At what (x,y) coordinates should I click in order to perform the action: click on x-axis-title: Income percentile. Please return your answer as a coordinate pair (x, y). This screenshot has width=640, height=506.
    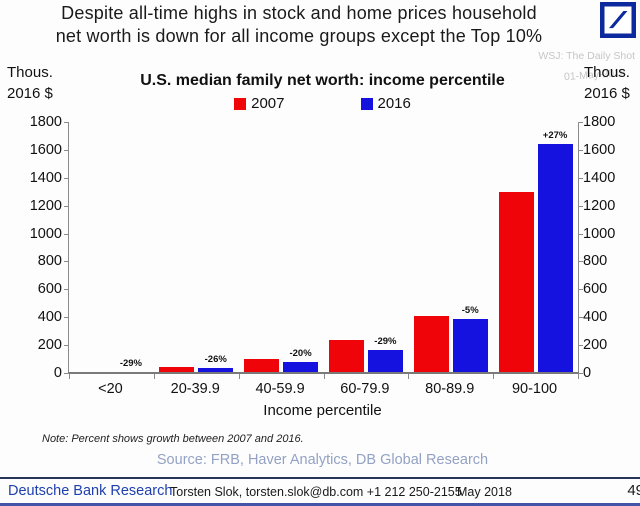
    Looking at the image, I should click on (322, 410).